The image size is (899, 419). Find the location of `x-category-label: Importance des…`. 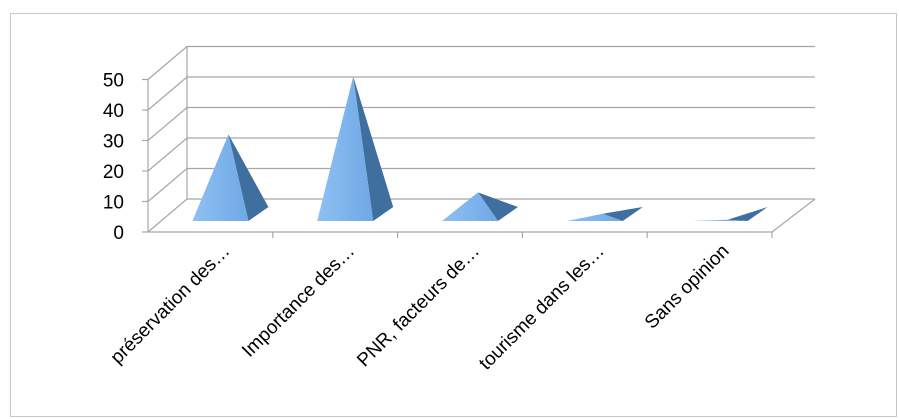

x-category-label: Importance des… is located at coordinates (298, 301).